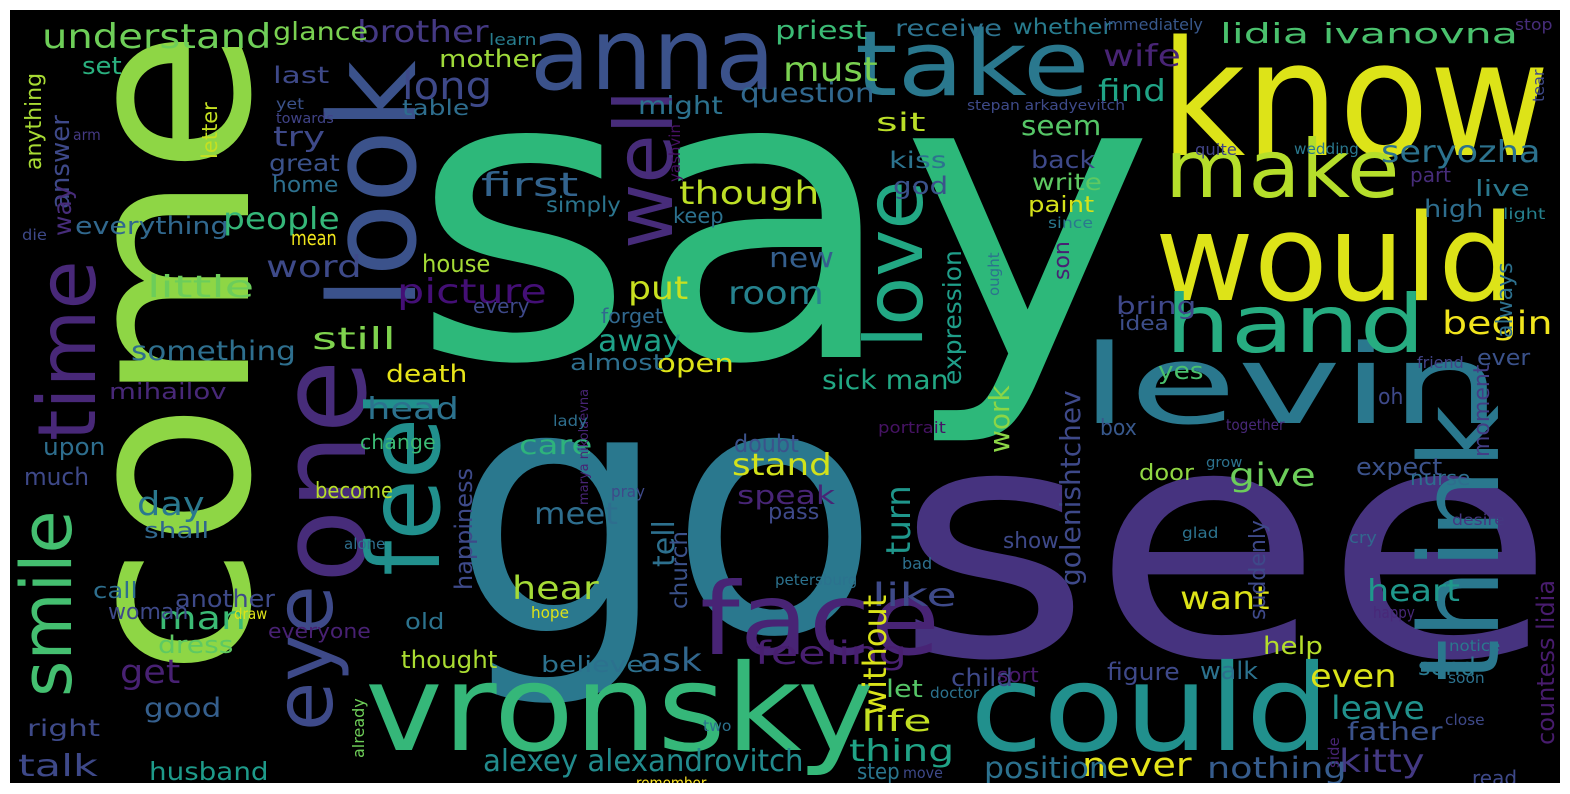 This screenshot has height=794, width=1570. What do you see at coordinates (1353, 676) in the screenshot?
I see `word-even: even` at bounding box center [1353, 676].